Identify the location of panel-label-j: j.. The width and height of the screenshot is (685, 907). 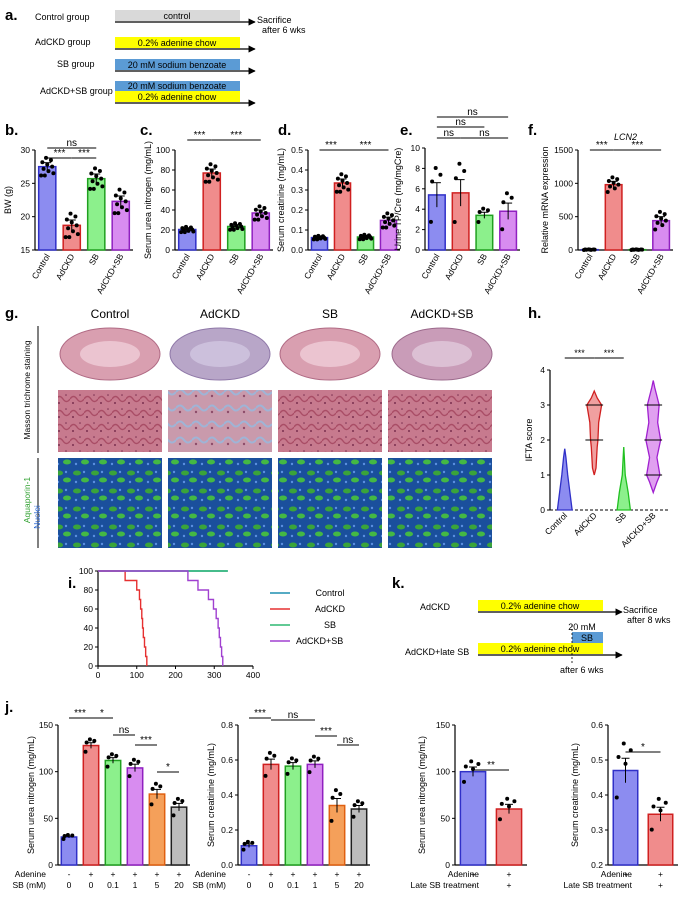
(8, 707).